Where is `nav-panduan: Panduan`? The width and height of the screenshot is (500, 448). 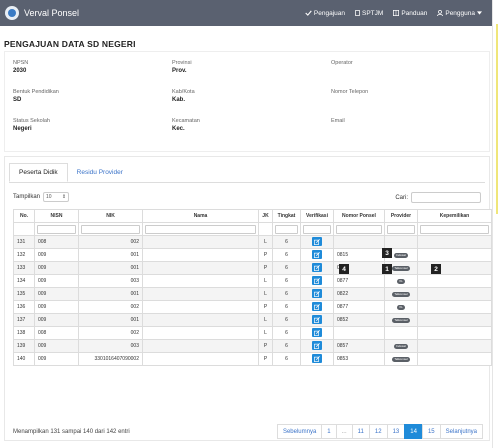
nav-panduan: Panduan is located at coordinates (410, 13).